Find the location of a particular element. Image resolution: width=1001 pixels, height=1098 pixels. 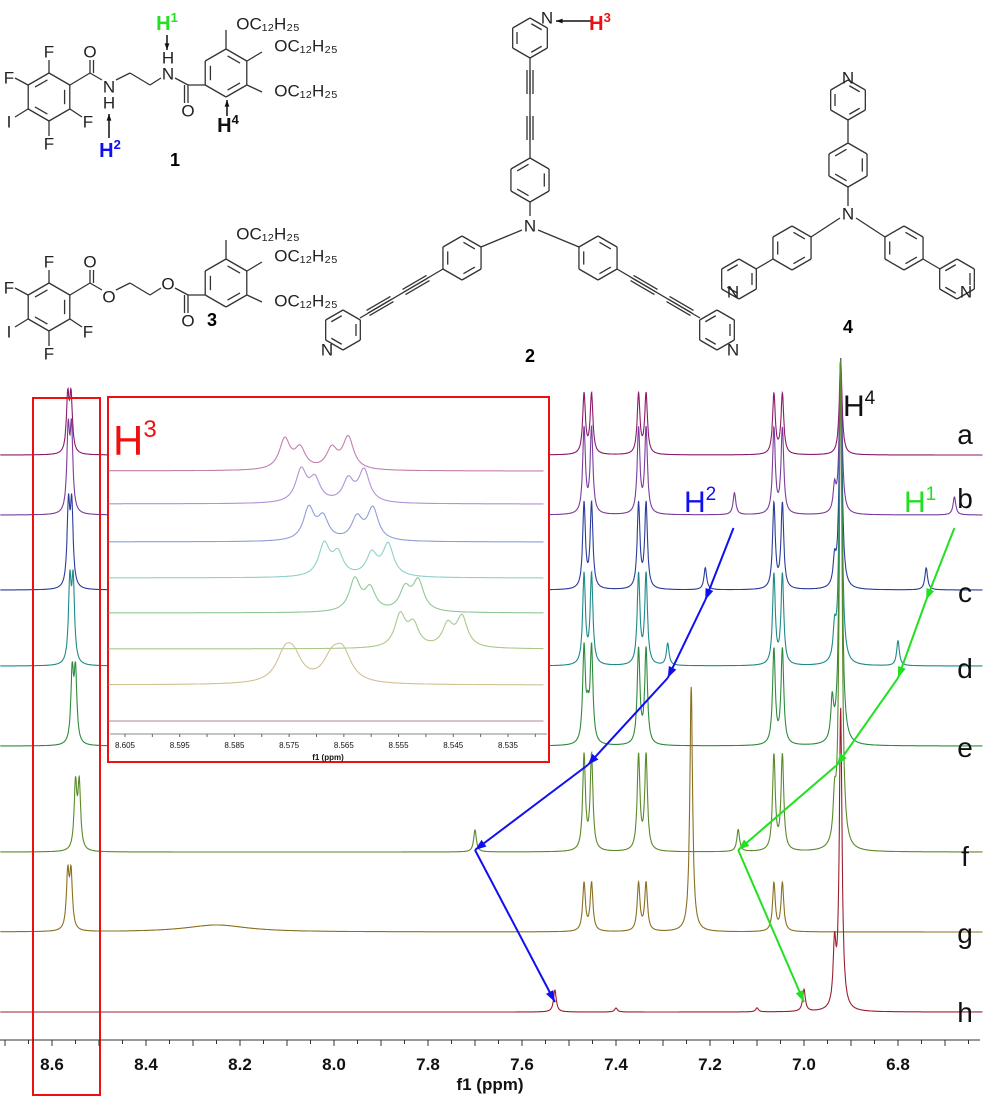

inset-x-tick-label: 8.545 is located at coordinates (453, 745).